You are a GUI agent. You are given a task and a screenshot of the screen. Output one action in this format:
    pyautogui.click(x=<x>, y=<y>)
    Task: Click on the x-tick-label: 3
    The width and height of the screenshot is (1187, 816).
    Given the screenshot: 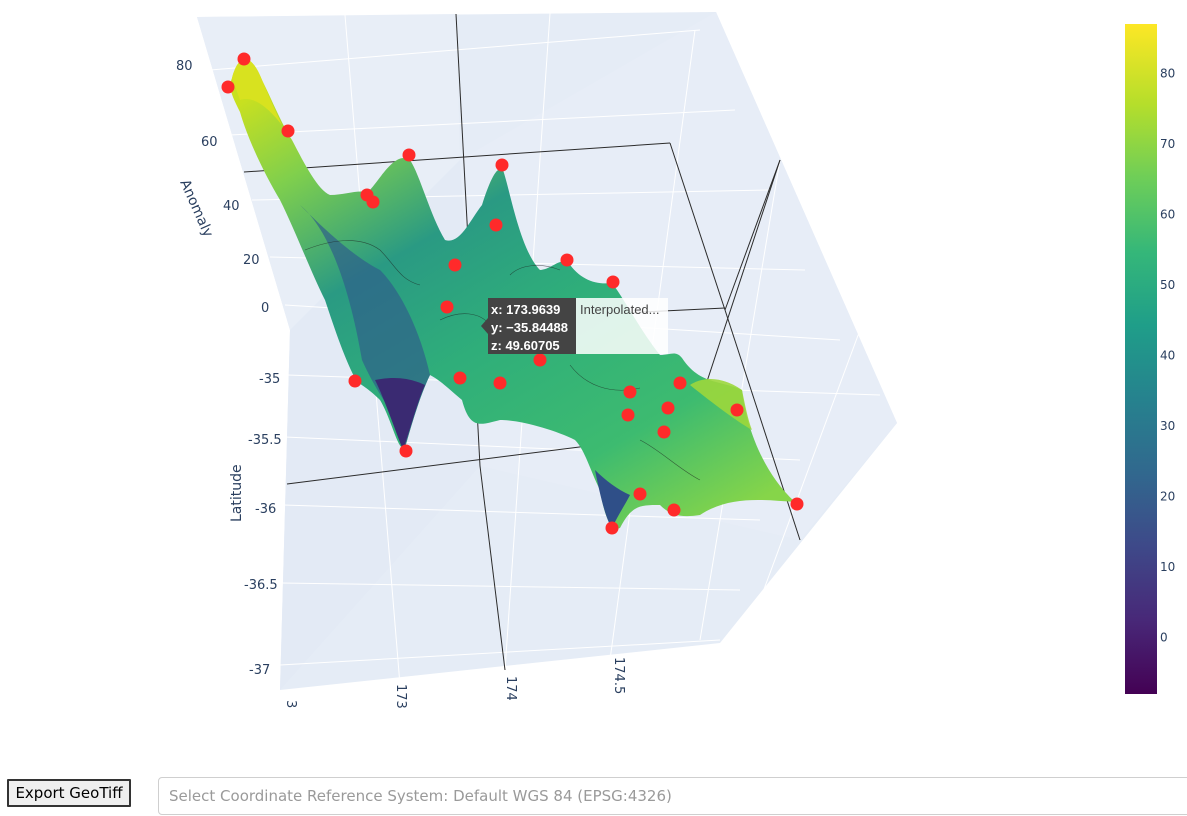 What is the action you would take?
    pyautogui.click(x=290, y=704)
    